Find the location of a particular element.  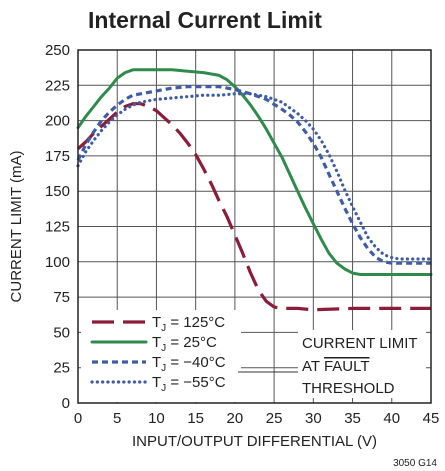

annotation-background is located at coordinates (362, 364).